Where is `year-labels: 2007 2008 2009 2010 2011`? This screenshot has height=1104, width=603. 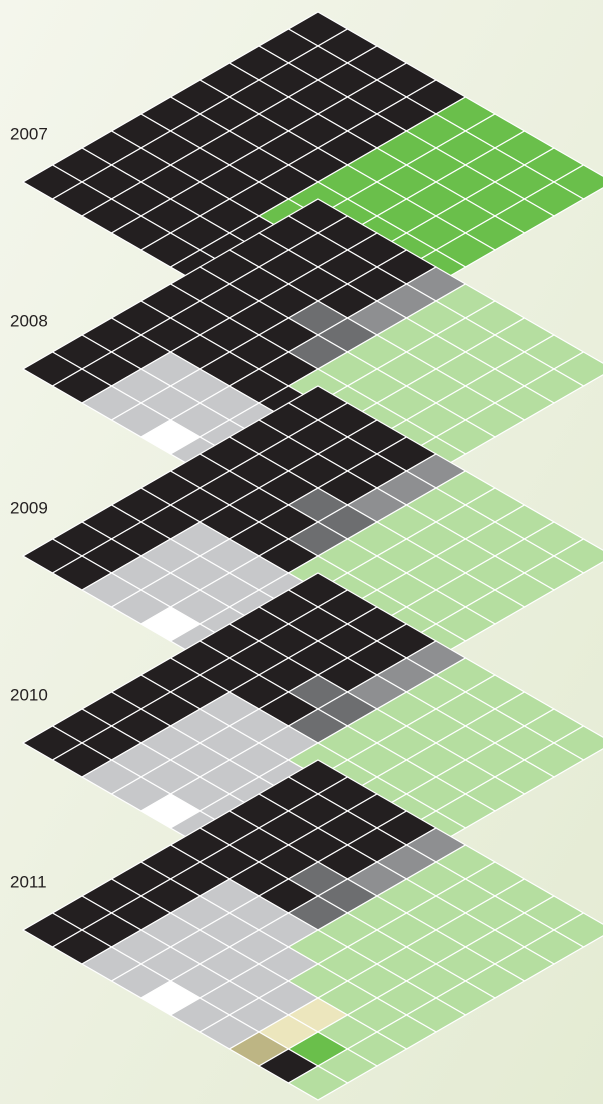 year-labels: 2007 2008 2009 2010 2011 is located at coordinates (29, 507).